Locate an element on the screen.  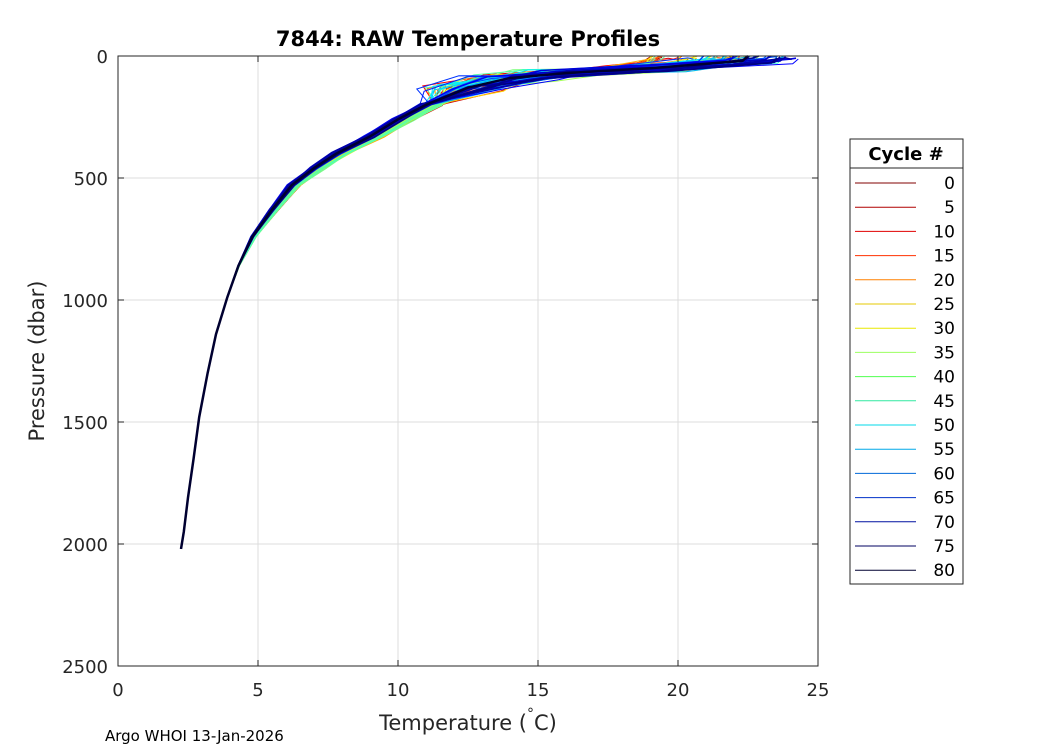
x-axis-label-degree: ° is located at coordinates (530, 714).